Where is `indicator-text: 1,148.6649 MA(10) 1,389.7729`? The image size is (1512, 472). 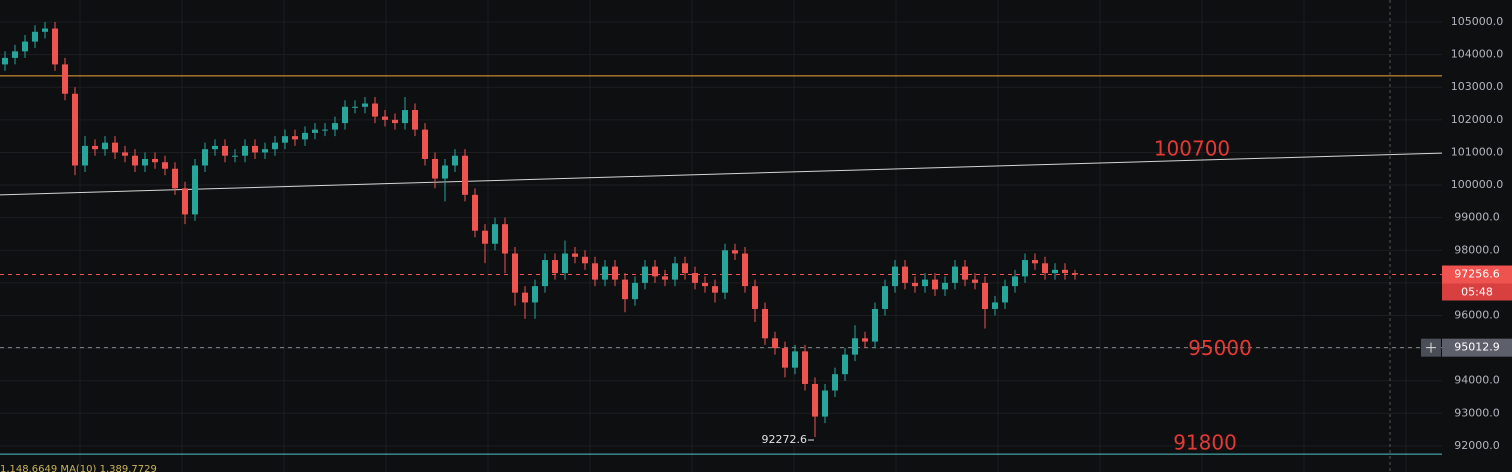 indicator-text: 1,148.6649 MA(10) 1,389.7729 is located at coordinates (78, 468).